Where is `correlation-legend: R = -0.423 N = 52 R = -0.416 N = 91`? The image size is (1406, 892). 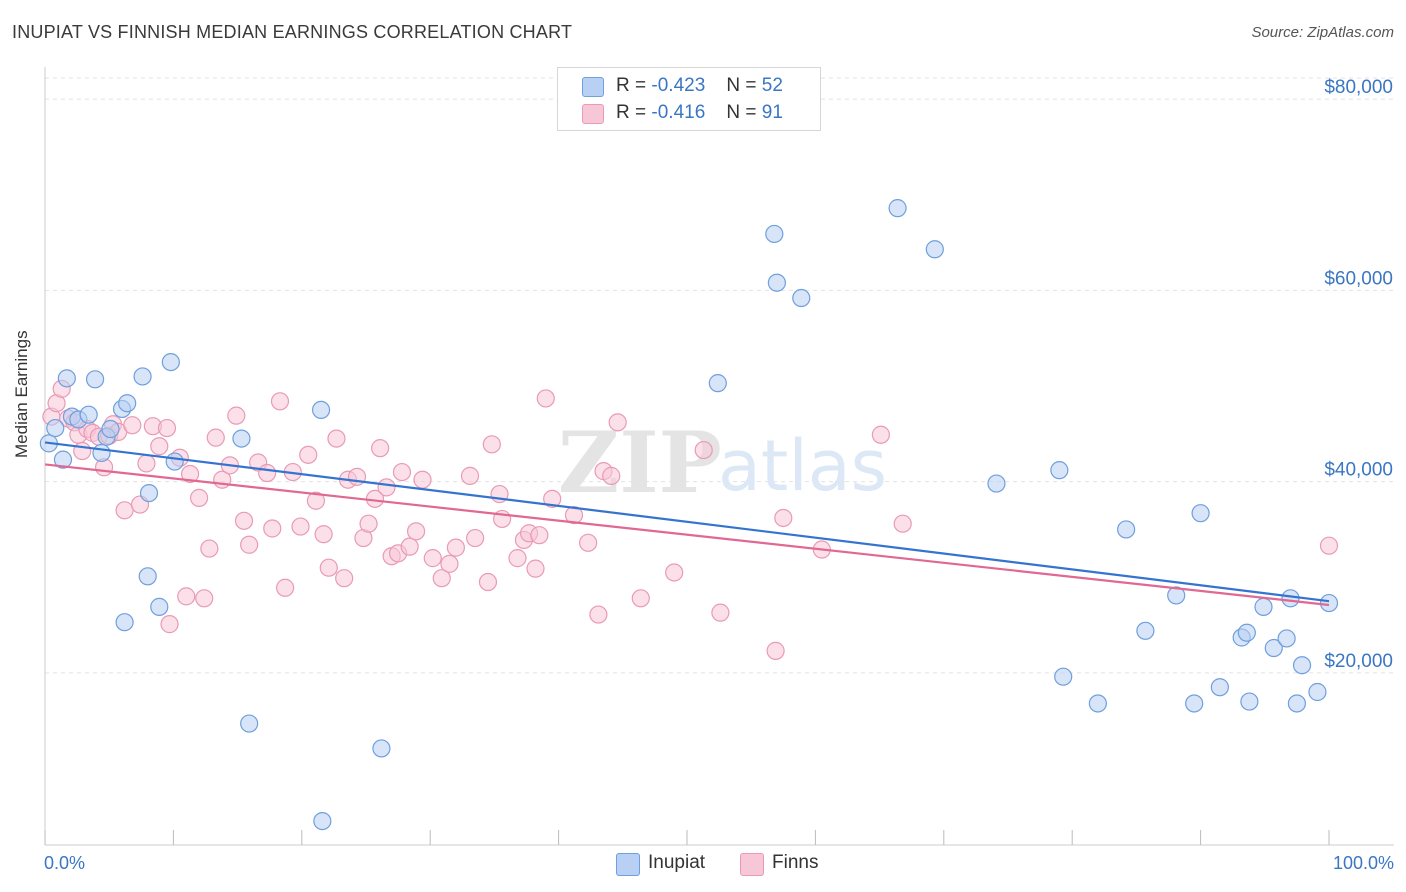
correlation-legend: R = -0.423 N = 52 R = -0.416 N = 91 is located at coordinates (689, 99).